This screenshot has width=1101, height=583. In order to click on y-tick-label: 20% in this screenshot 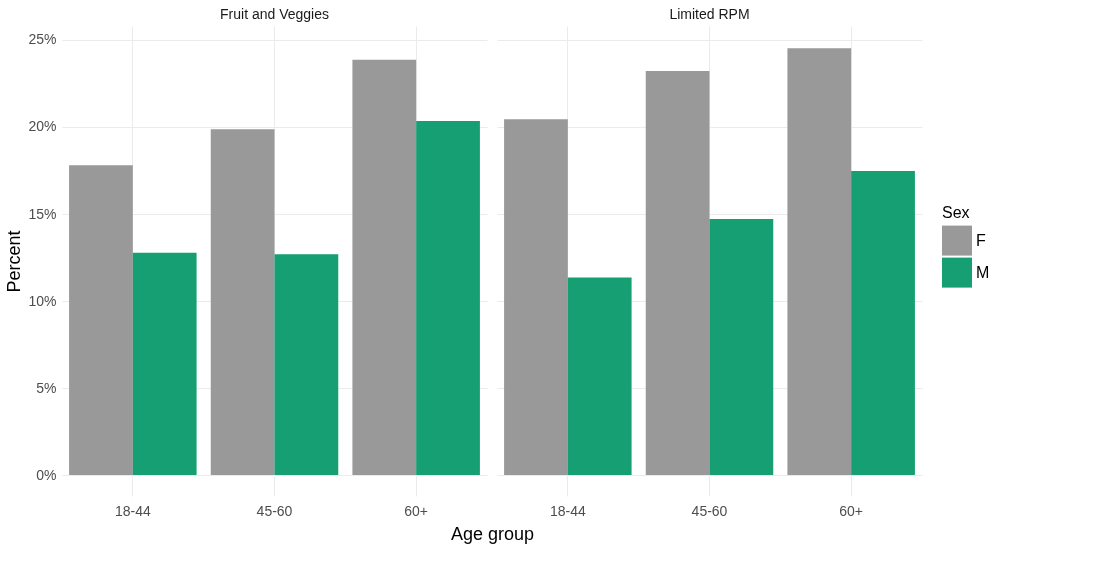, I will do `click(42, 126)`.